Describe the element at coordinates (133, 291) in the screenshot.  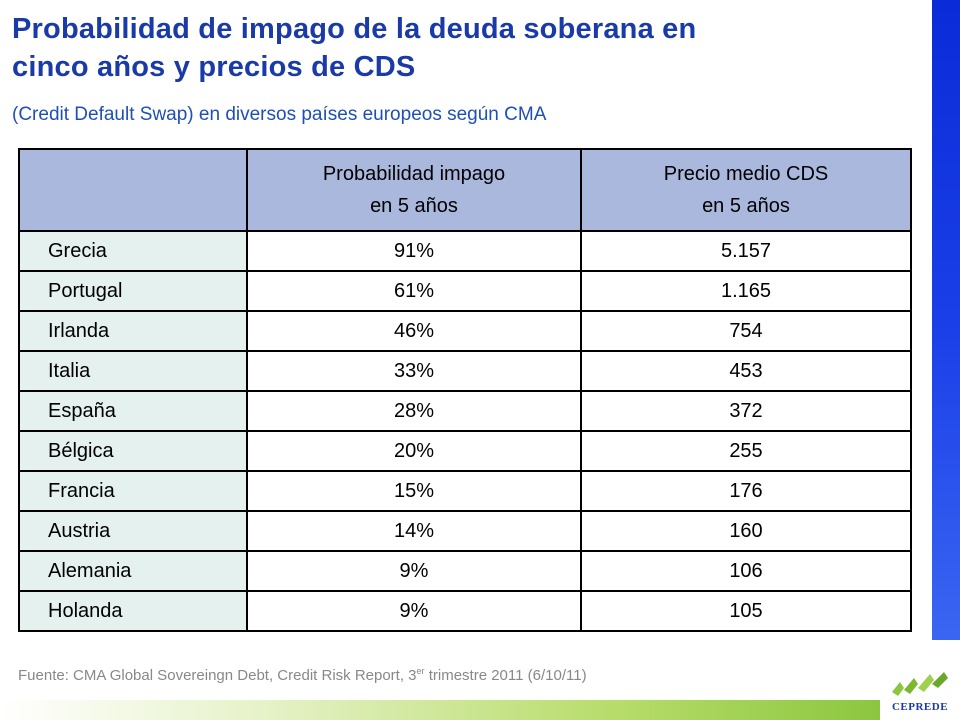
I see `country-cell: Portugal` at that location.